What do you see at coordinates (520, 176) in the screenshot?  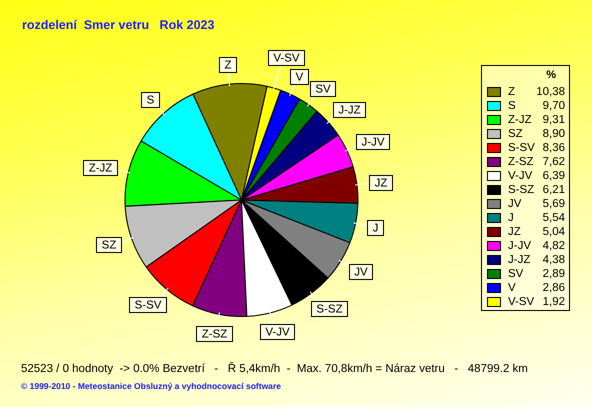 I see `legend-label: V-JV` at bounding box center [520, 176].